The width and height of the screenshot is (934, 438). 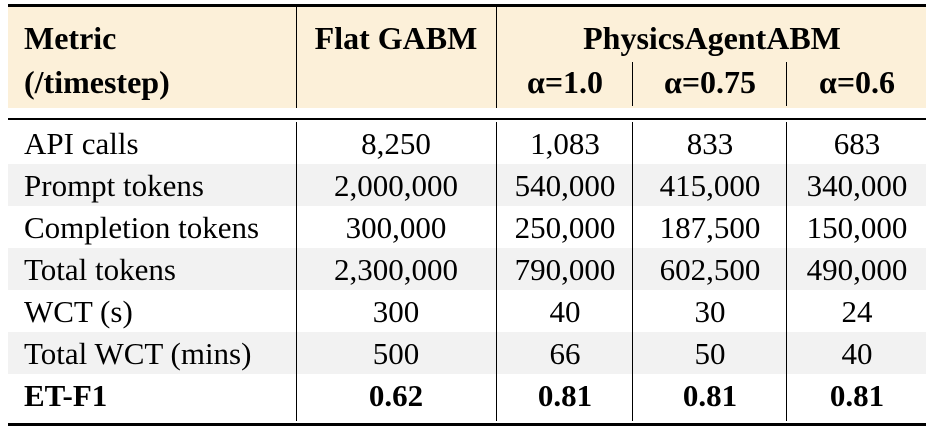 I want to click on physics-agent-abm-header: PhysicsAgentABM, so click(x=712, y=38).